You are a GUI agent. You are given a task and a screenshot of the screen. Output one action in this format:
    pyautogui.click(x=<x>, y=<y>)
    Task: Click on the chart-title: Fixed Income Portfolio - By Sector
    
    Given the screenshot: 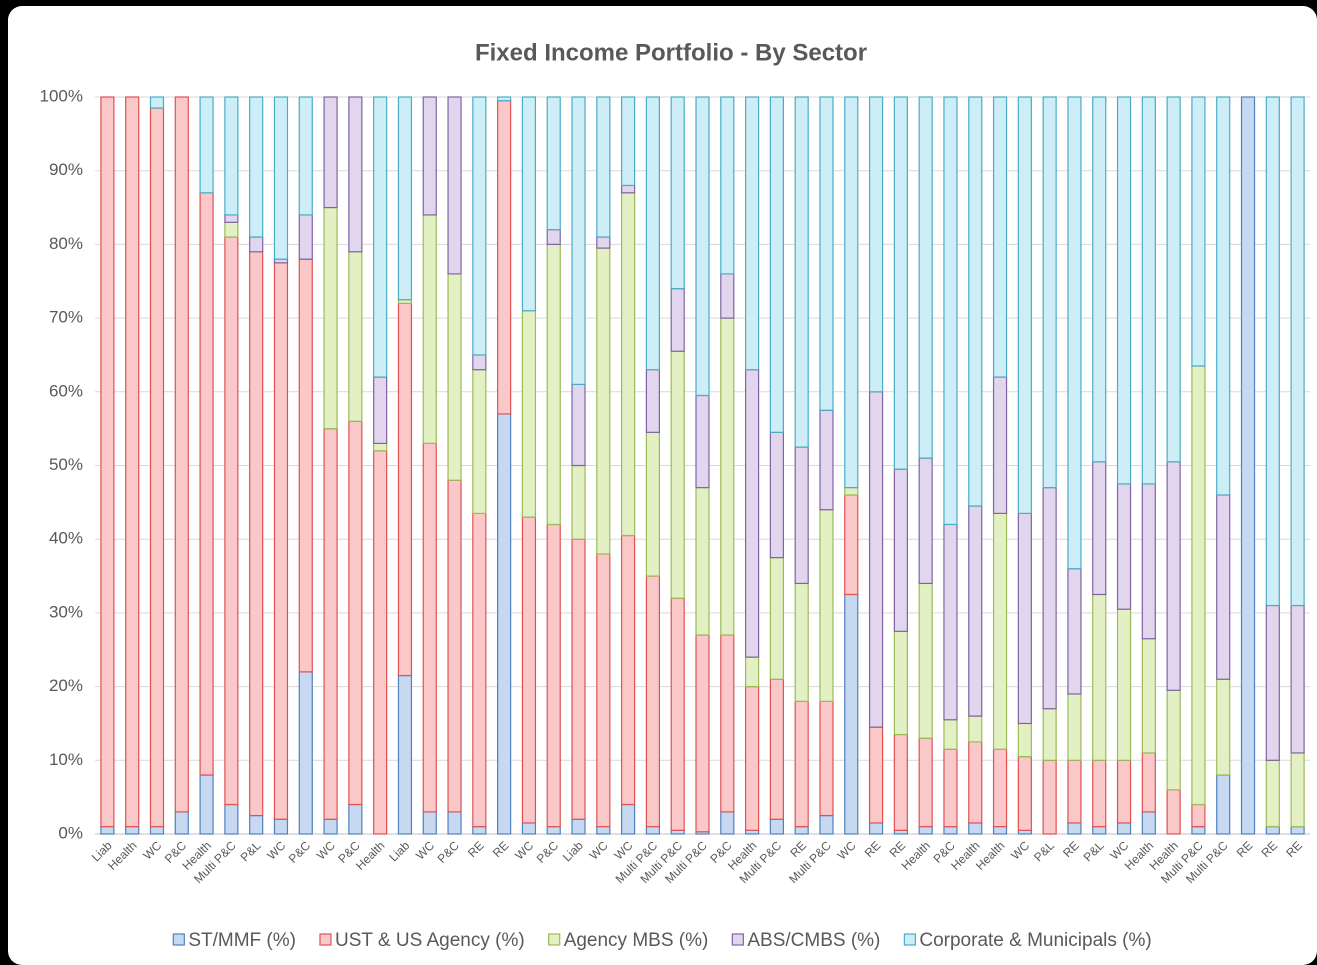 What is the action you would take?
    pyautogui.click(x=671, y=52)
    